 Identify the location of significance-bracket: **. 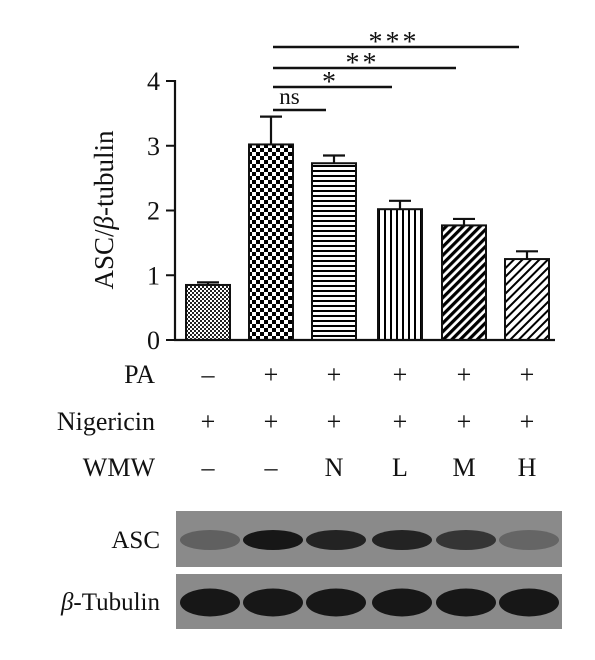
(364, 63).